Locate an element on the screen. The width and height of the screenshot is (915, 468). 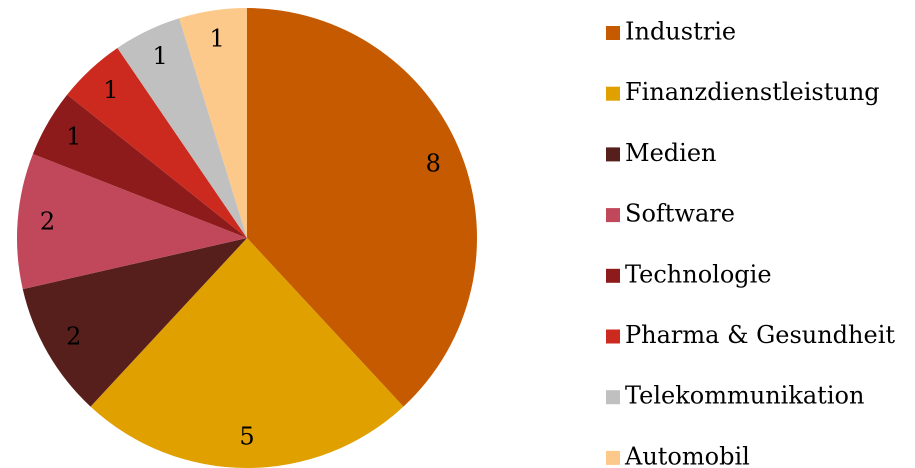
legend-label: Automobil is located at coordinates (687, 455).